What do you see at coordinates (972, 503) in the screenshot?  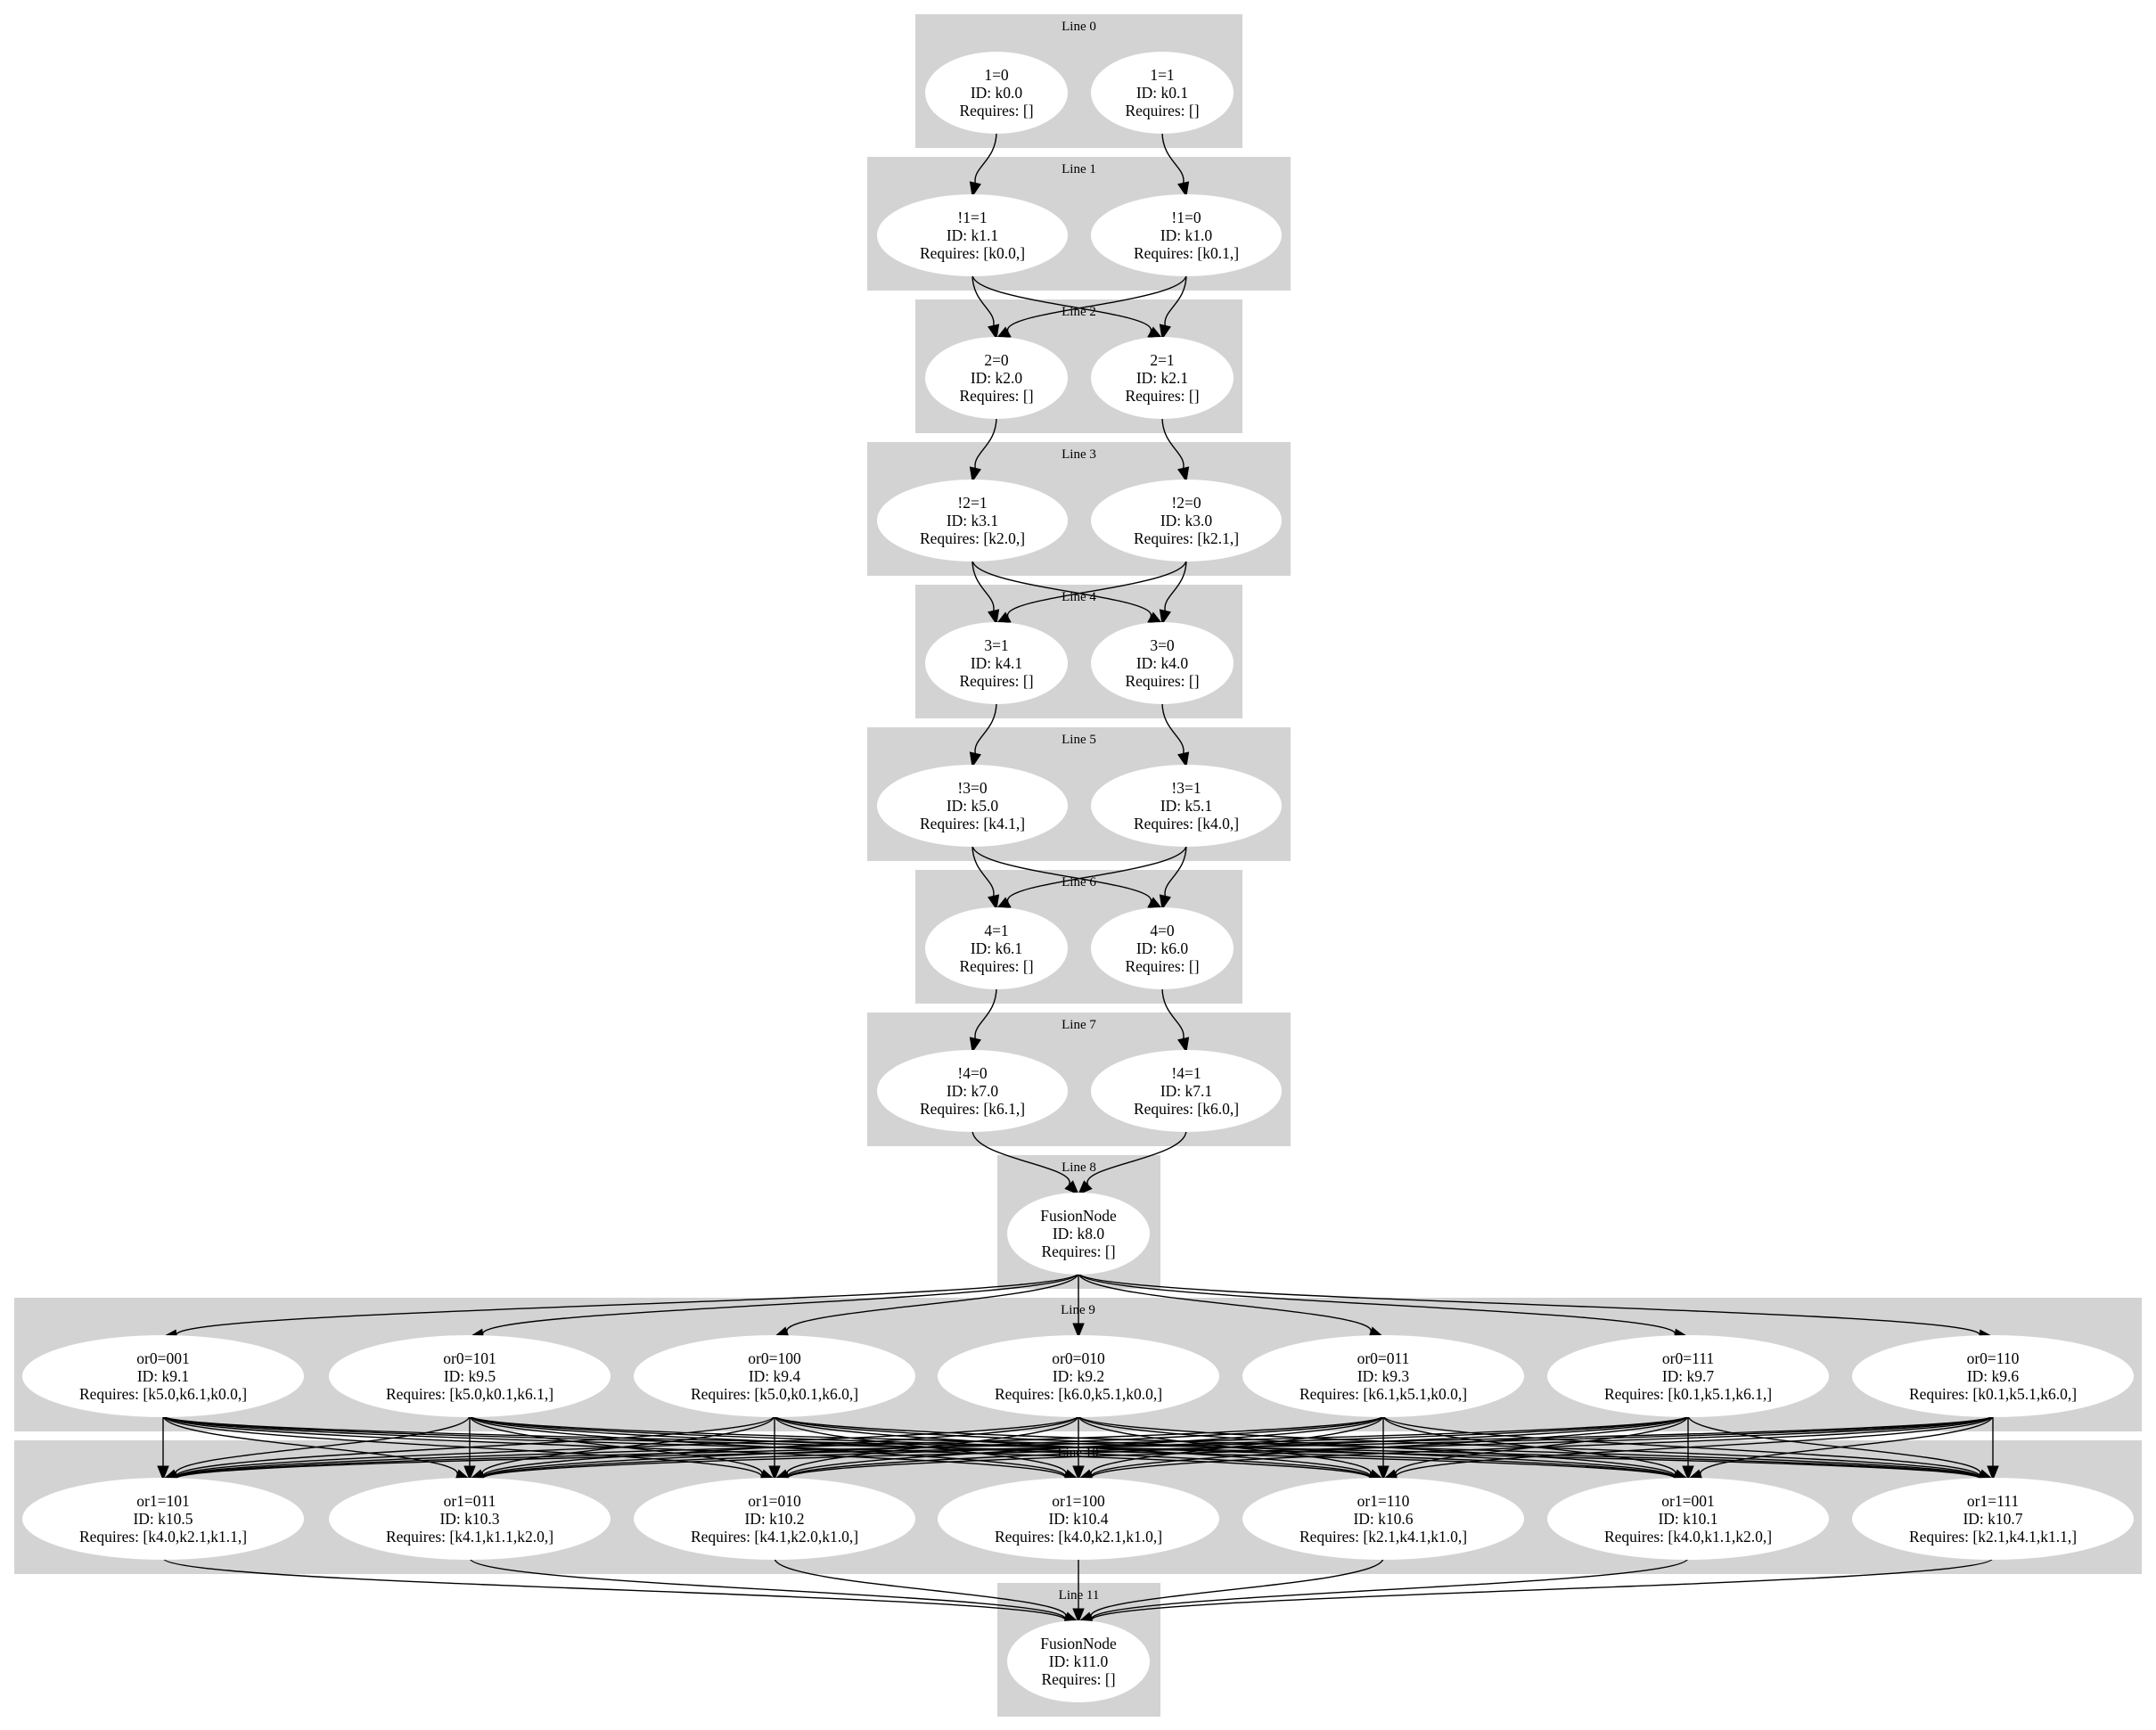 I see `node-label-line-0: !2=1` at bounding box center [972, 503].